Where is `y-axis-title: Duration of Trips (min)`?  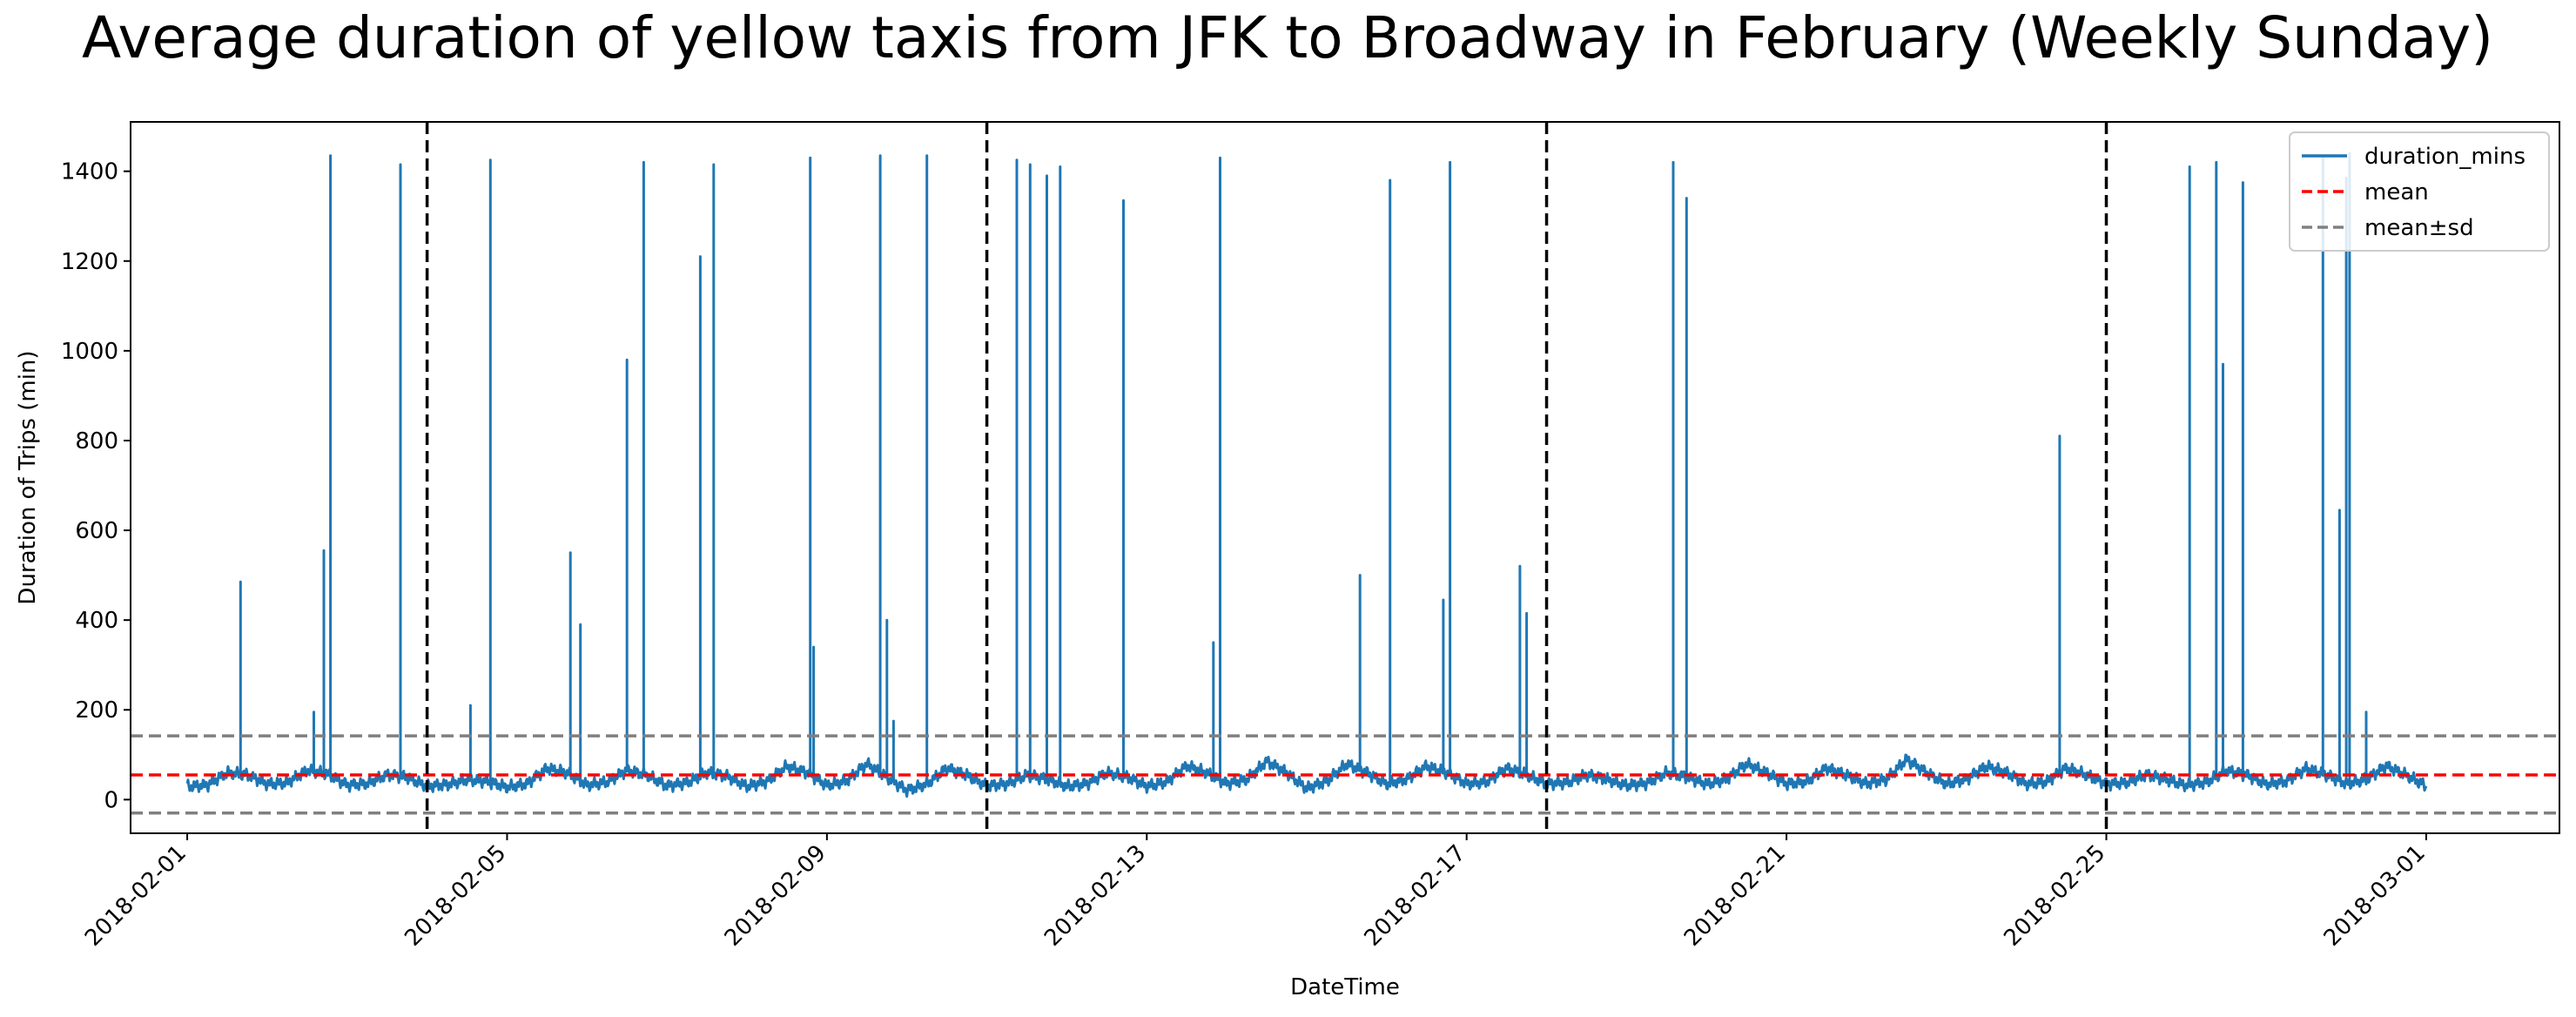
y-axis-title: Duration of Trips (min) is located at coordinates (28, 477).